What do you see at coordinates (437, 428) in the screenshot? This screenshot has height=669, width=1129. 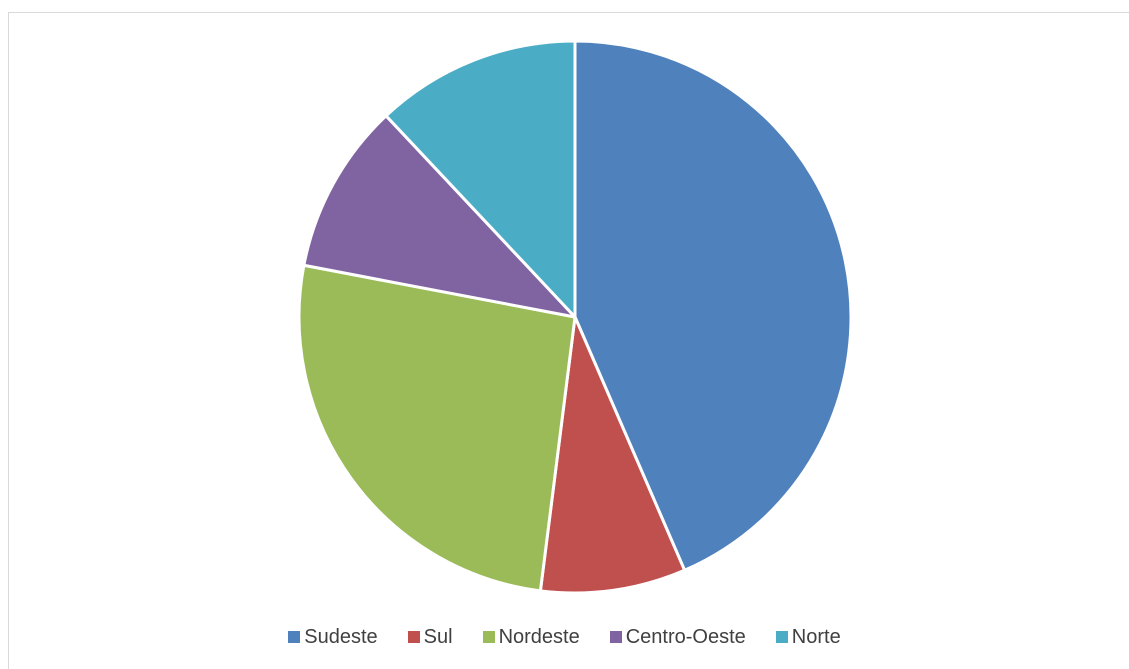 I see `pie-slice-nordeste` at bounding box center [437, 428].